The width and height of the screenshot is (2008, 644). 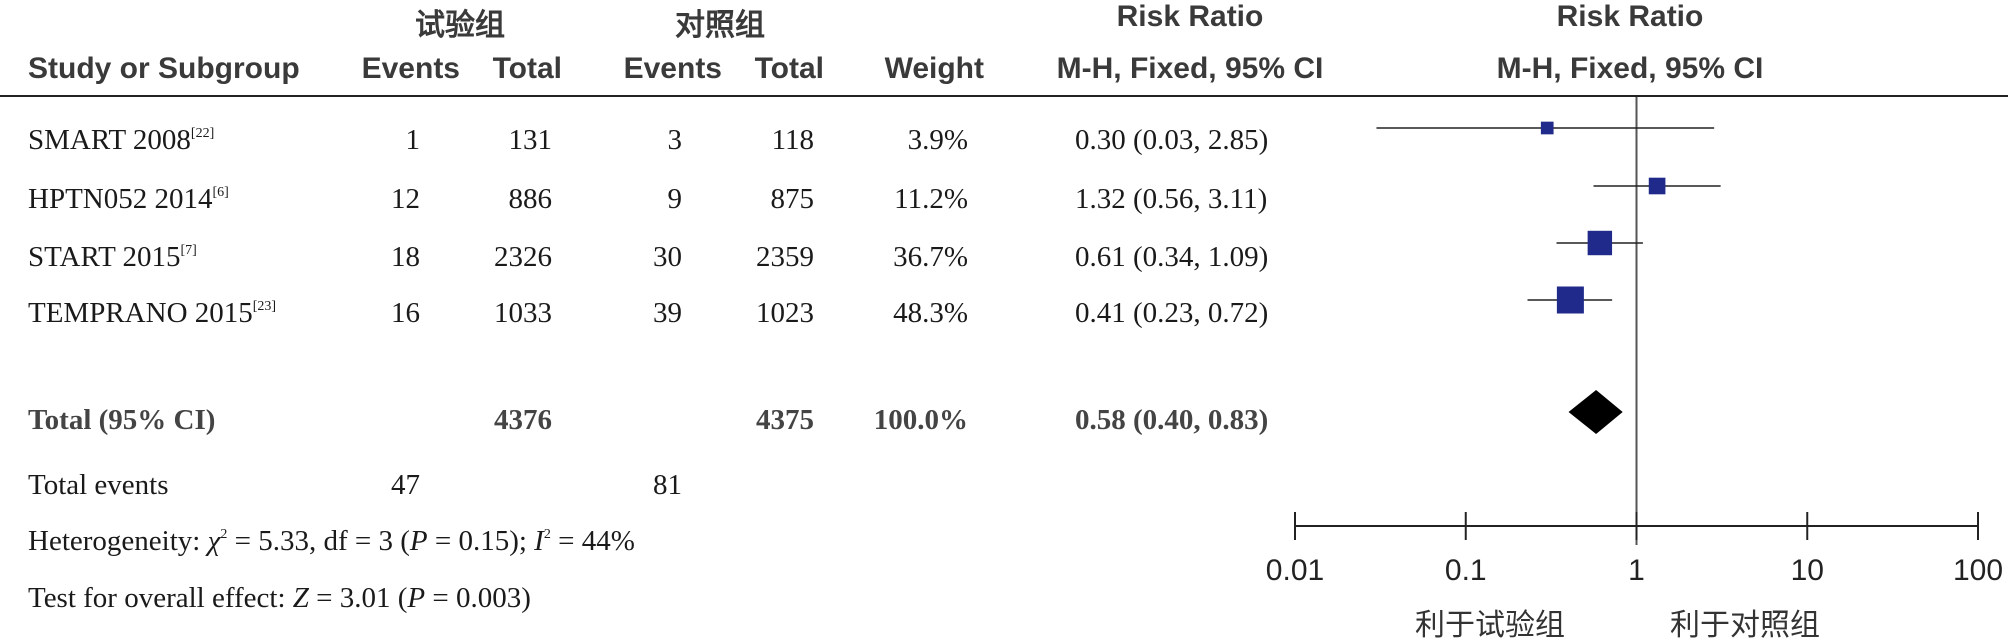 What do you see at coordinates (1172, 313) in the screenshot?
I see `ci-cell: 0.41 (0.23, 0.72)` at bounding box center [1172, 313].